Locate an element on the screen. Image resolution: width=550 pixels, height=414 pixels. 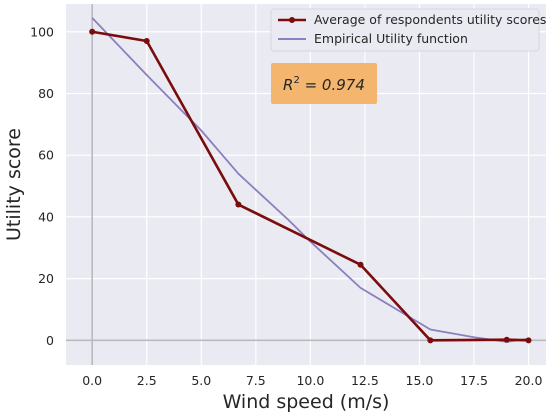
x-tick-label: 2.5 is located at coordinates (147, 380).